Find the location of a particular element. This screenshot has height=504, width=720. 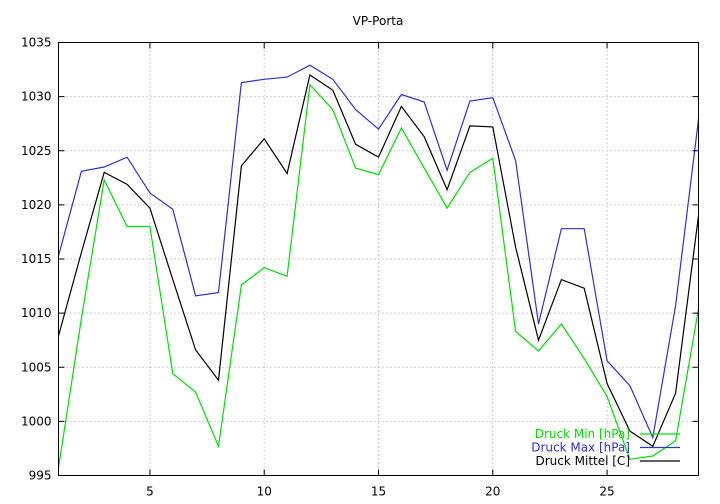

legend-label: Druck Min [hPa] is located at coordinates (582, 434).